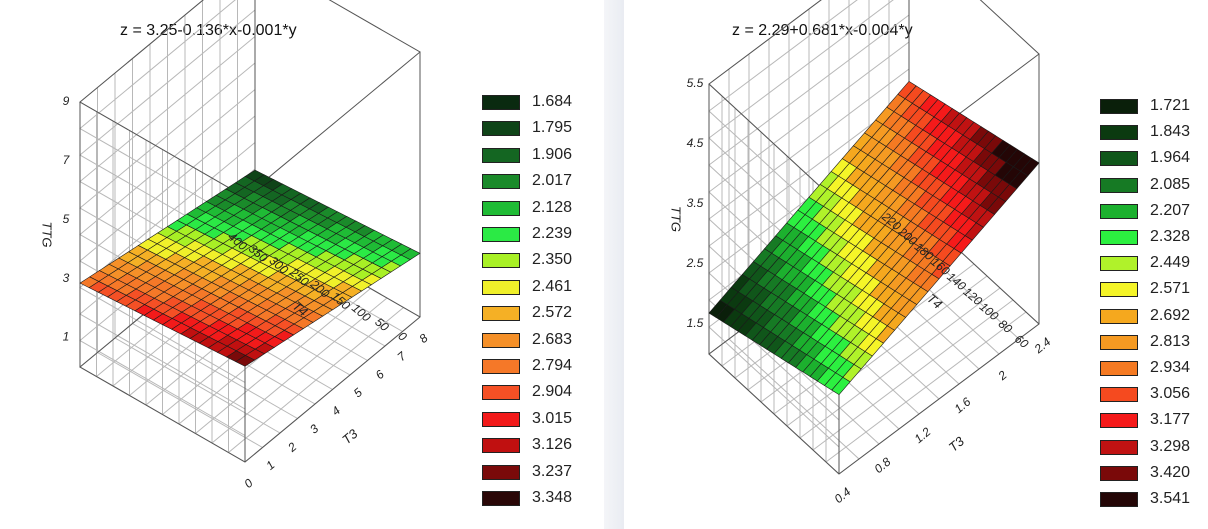 The height and width of the screenshot is (529, 1208). Describe the element at coordinates (695, 143) in the screenshot. I see `z-tick-label: 4.5` at that location.